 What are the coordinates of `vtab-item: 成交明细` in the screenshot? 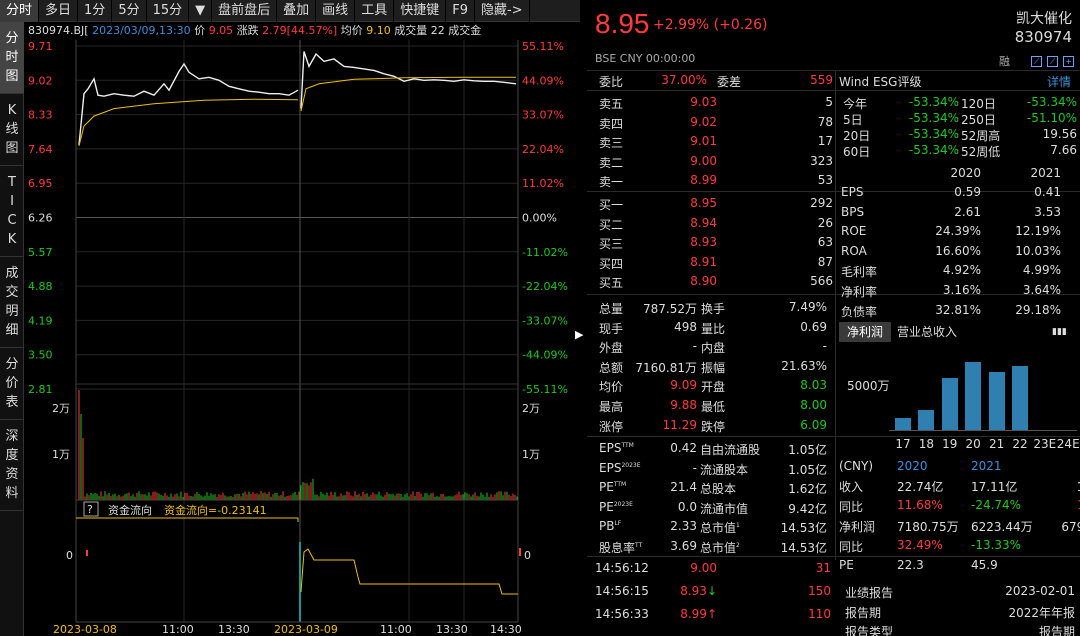 It's located at (12, 302).